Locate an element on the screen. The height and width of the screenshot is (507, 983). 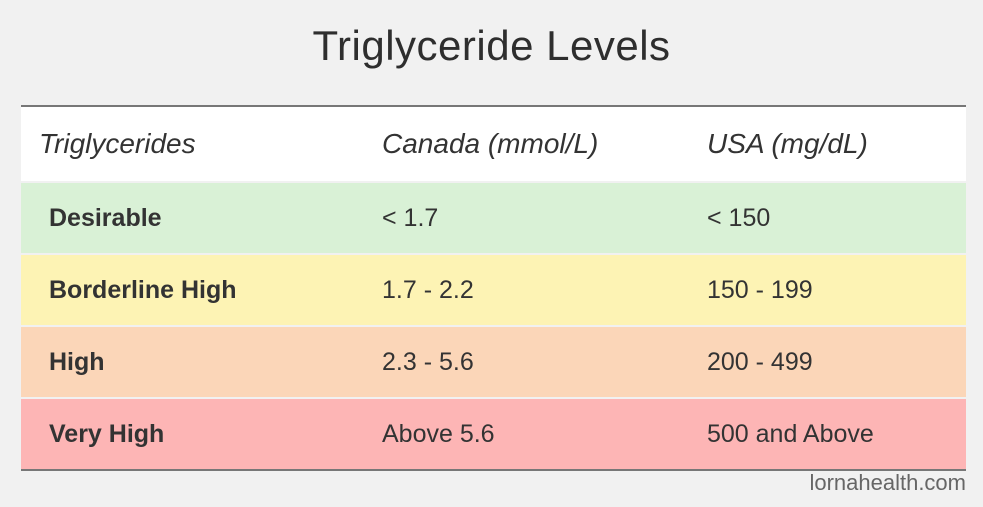
table-cell: Desirable is located at coordinates (201, 217).